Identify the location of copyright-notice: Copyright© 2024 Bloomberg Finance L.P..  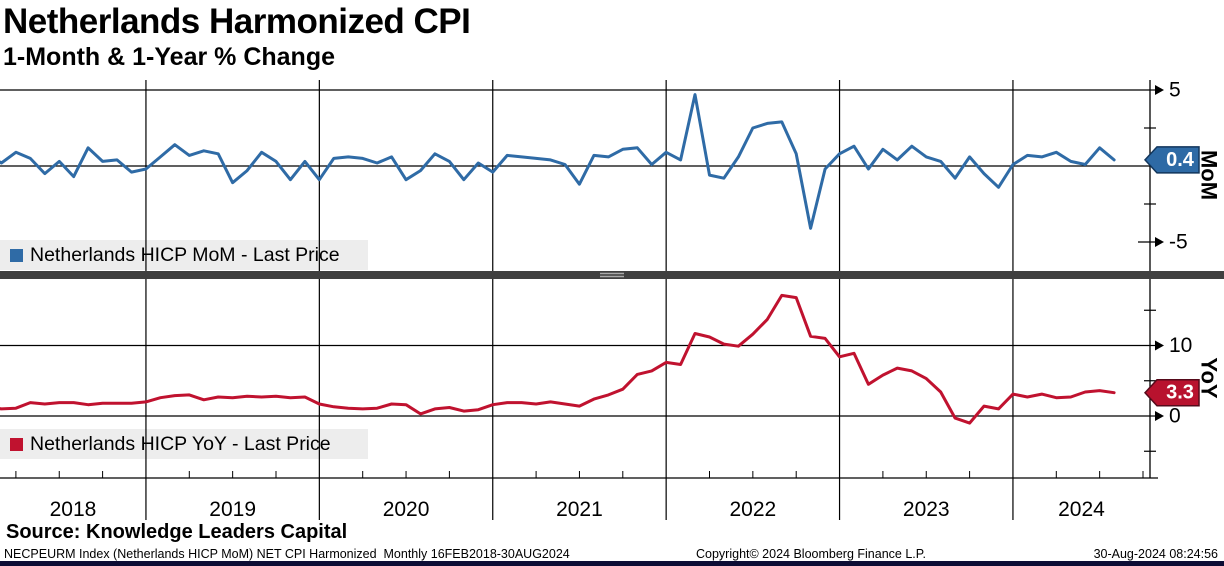
(811, 554).